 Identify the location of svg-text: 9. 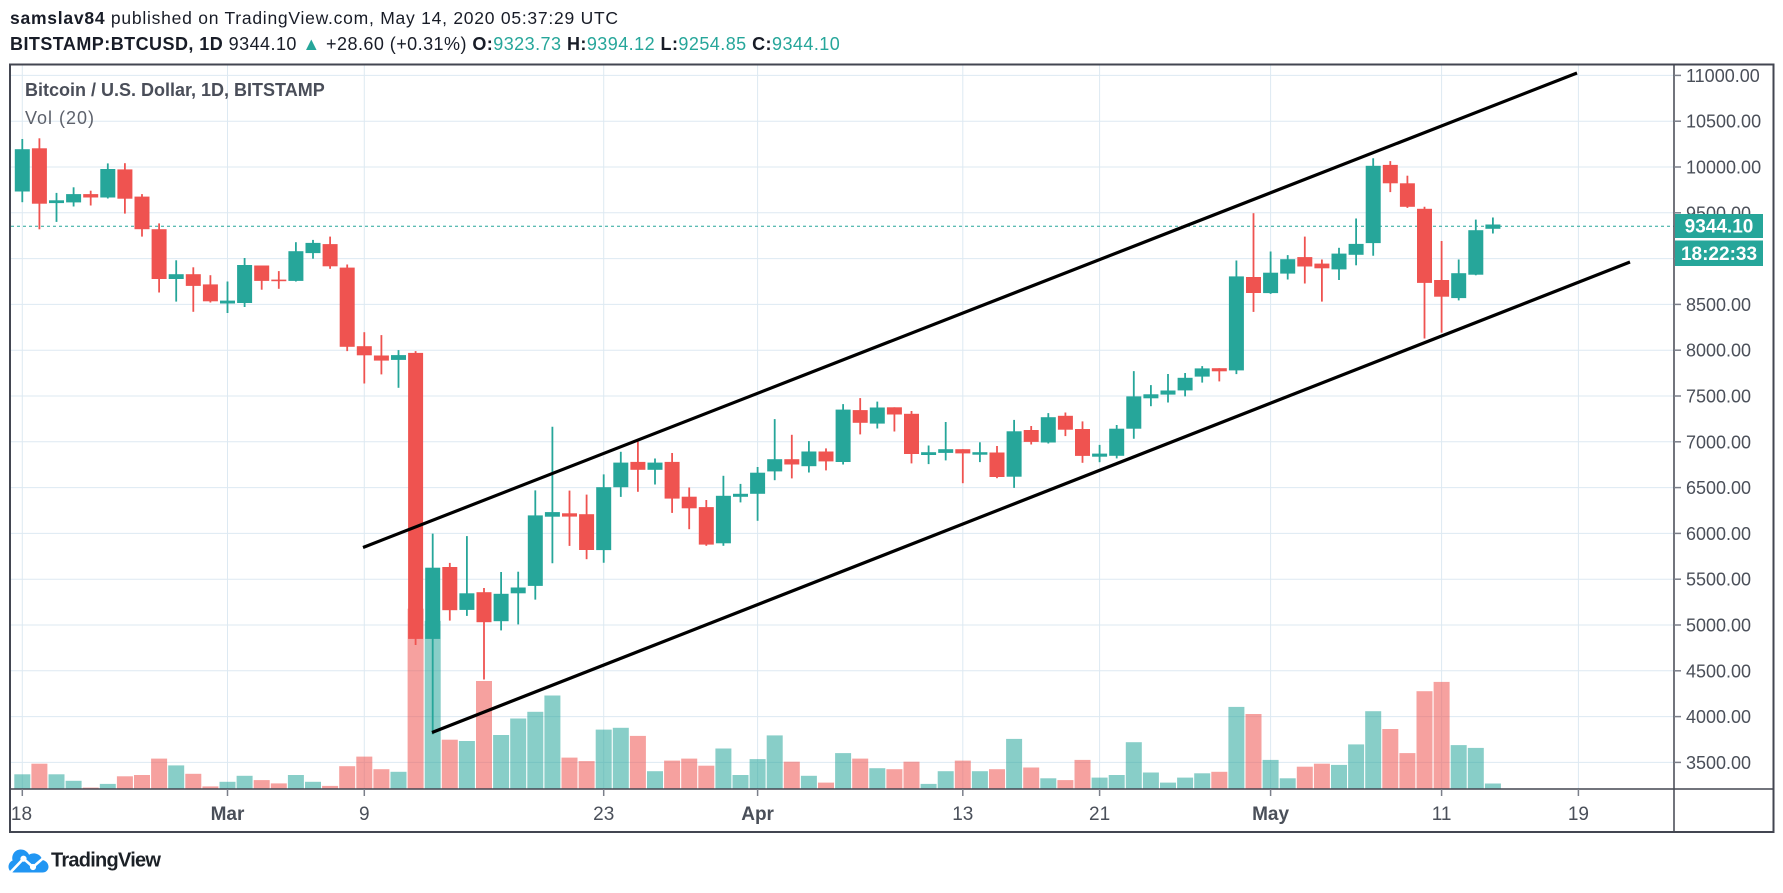
(364, 814).